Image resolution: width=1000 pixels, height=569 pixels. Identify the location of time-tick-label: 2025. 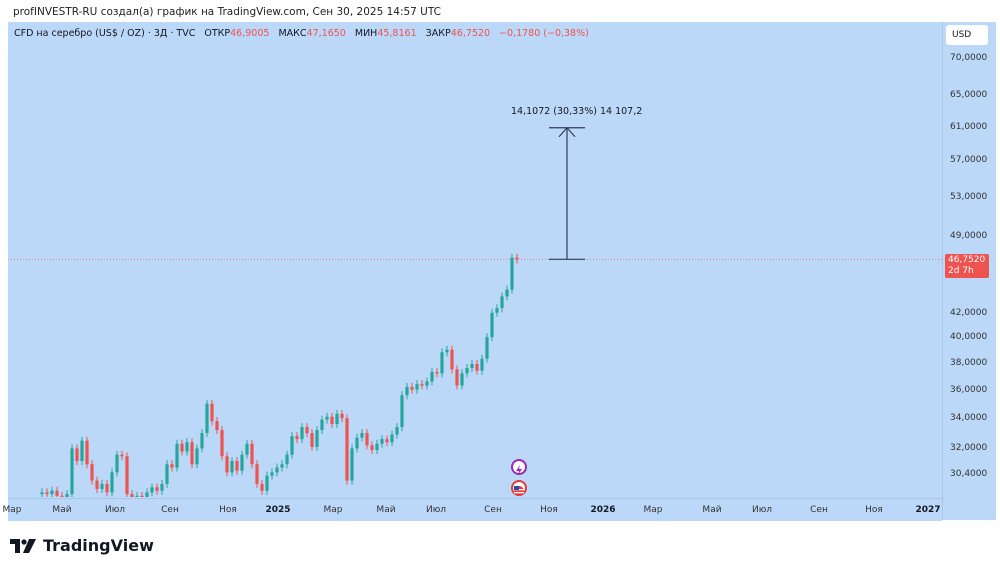
(278, 510).